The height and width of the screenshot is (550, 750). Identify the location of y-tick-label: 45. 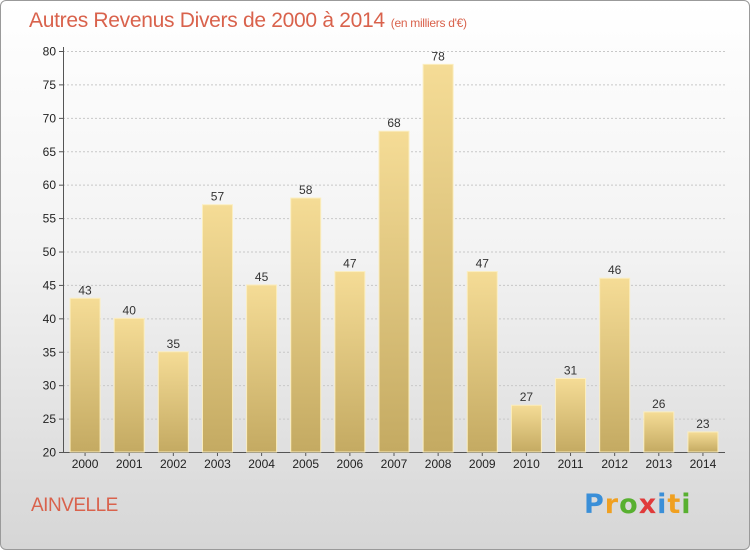
(50, 285).